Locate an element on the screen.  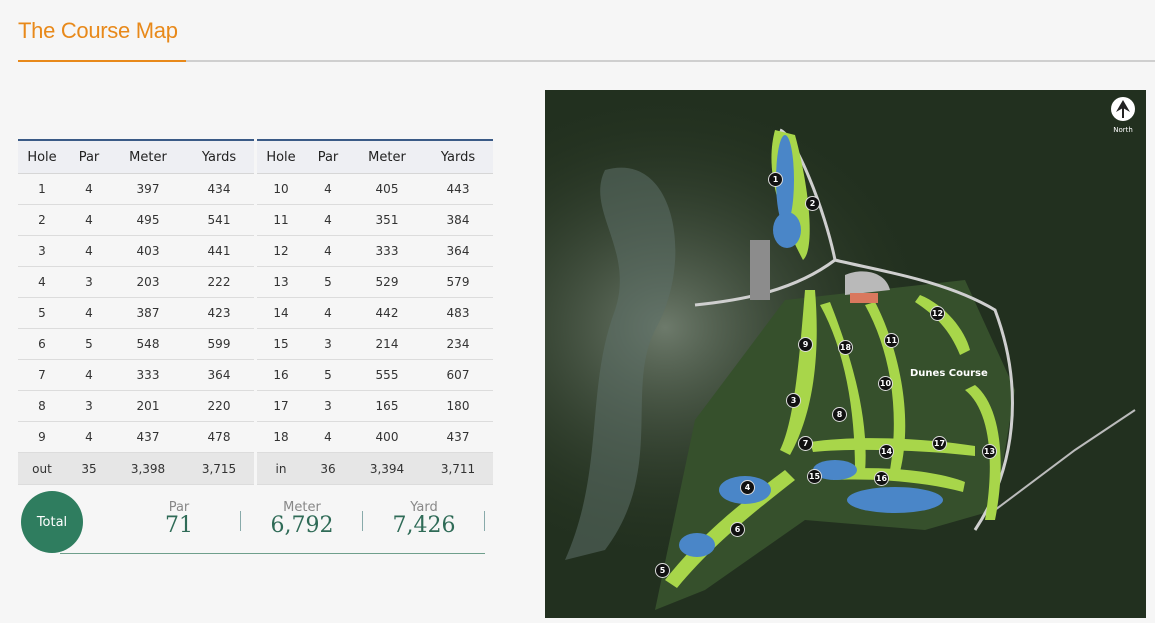
yard-label: Yard is located at coordinates (424, 507).